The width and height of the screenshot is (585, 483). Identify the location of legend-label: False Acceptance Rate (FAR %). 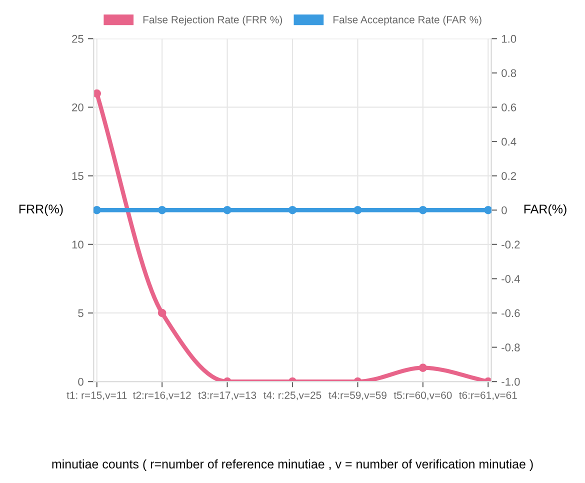
(408, 21).